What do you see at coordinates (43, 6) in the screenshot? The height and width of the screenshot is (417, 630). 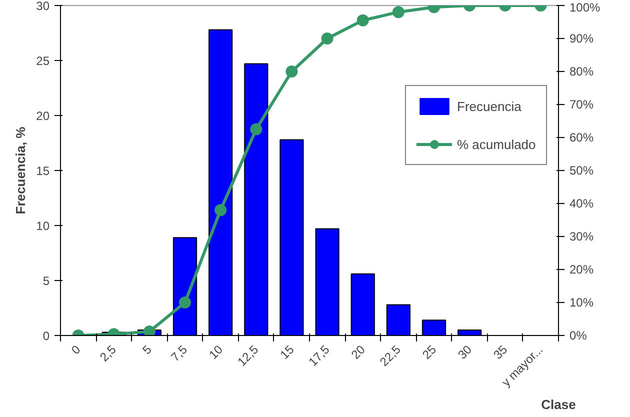 I see `y-tick-label: 30` at bounding box center [43, 6].